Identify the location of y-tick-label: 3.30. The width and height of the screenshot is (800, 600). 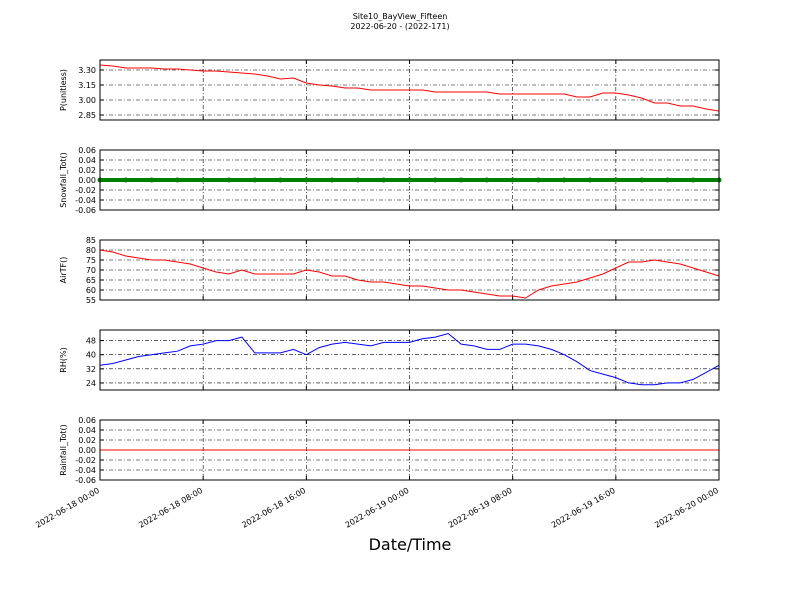
(87, 70).